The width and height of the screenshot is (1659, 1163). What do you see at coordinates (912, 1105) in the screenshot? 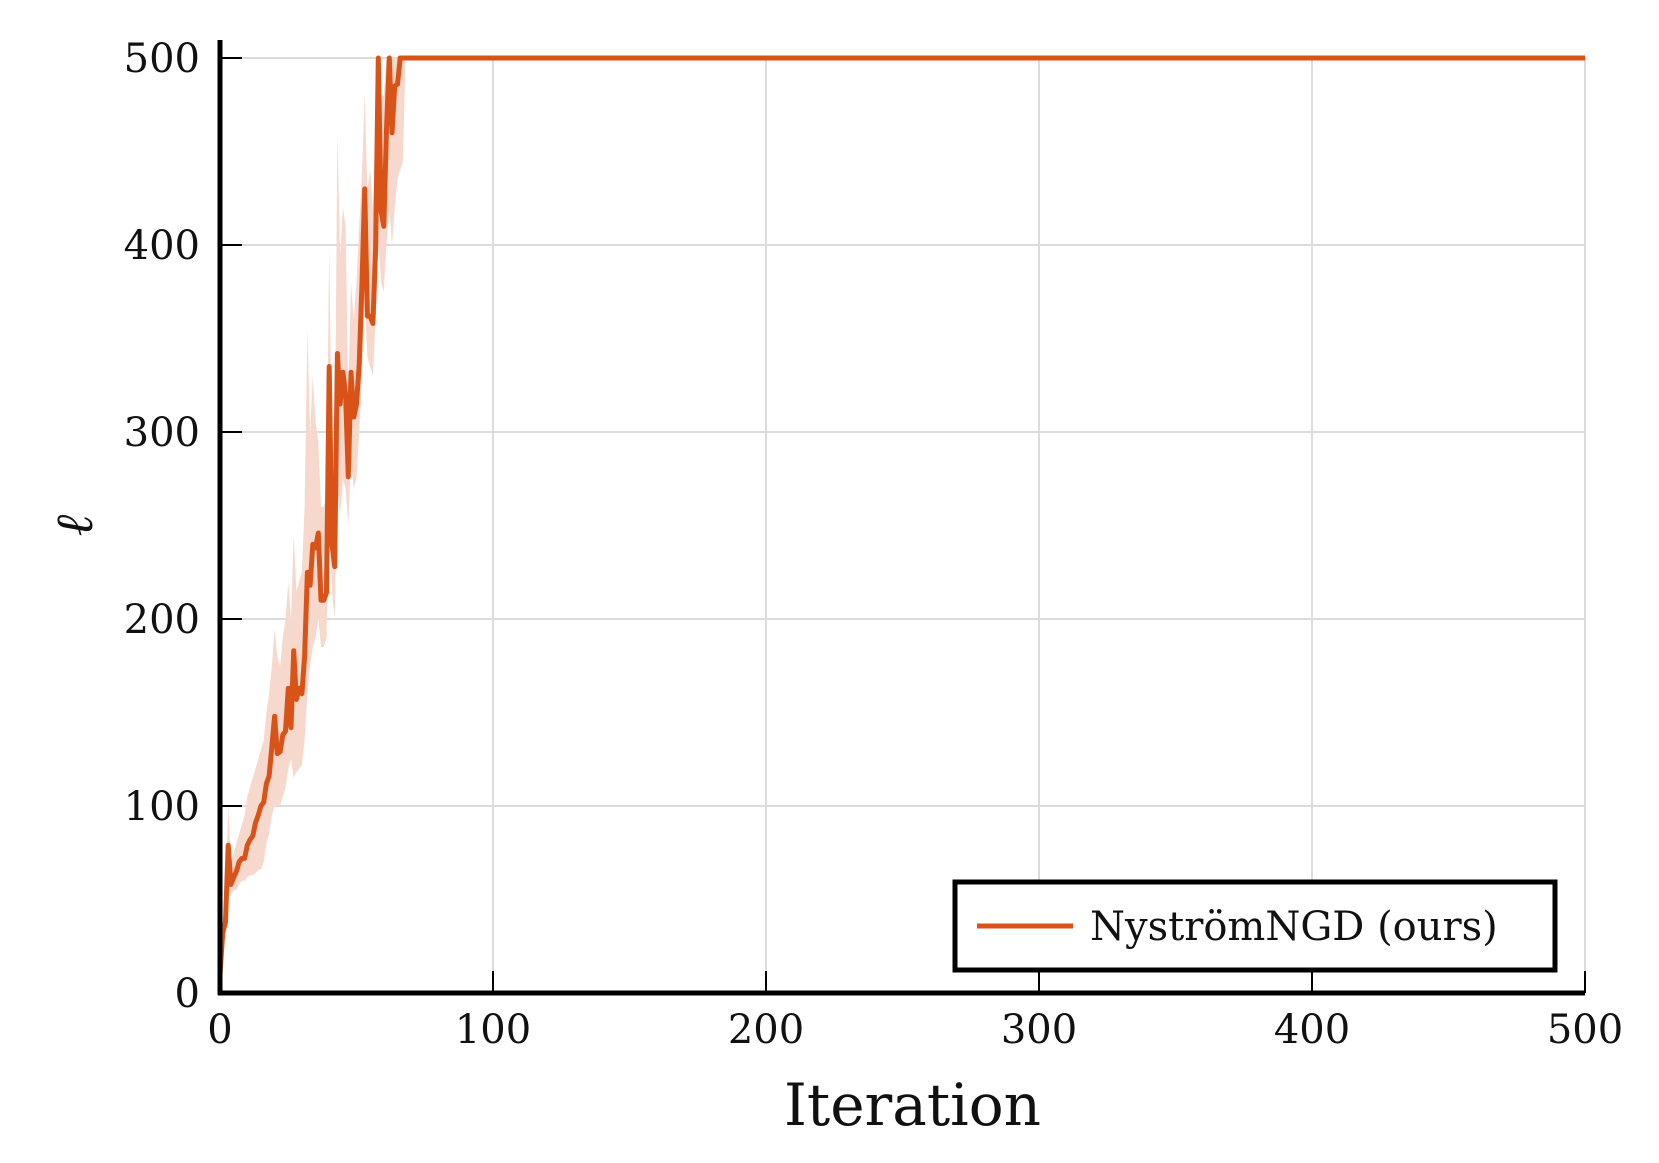
I see `x-axis-title: Iteration` at bounding box center [912, 1105].